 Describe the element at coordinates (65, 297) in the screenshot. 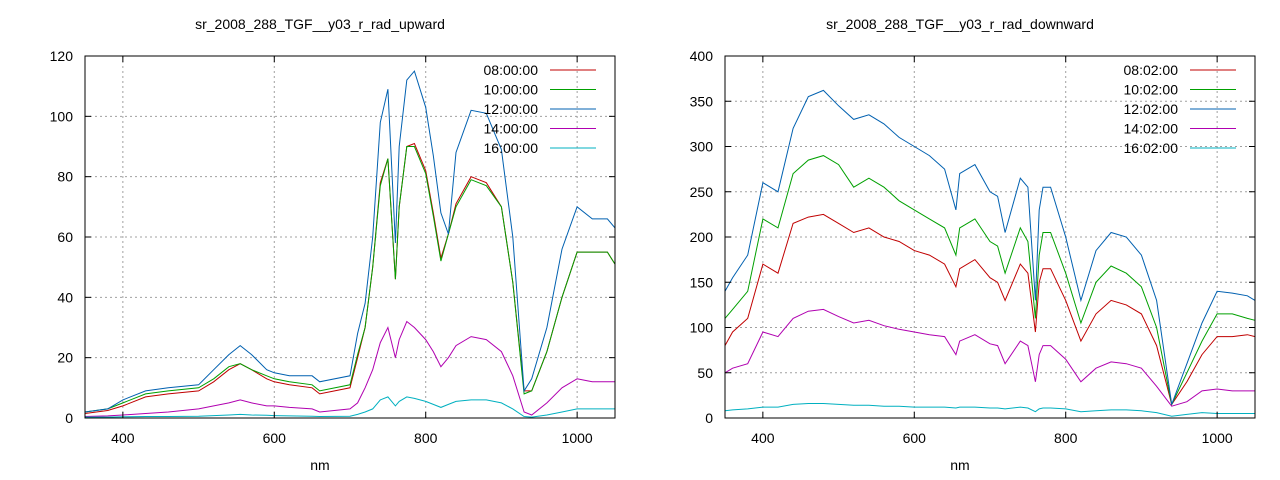

I see `y-tick-label: 40` at that location.